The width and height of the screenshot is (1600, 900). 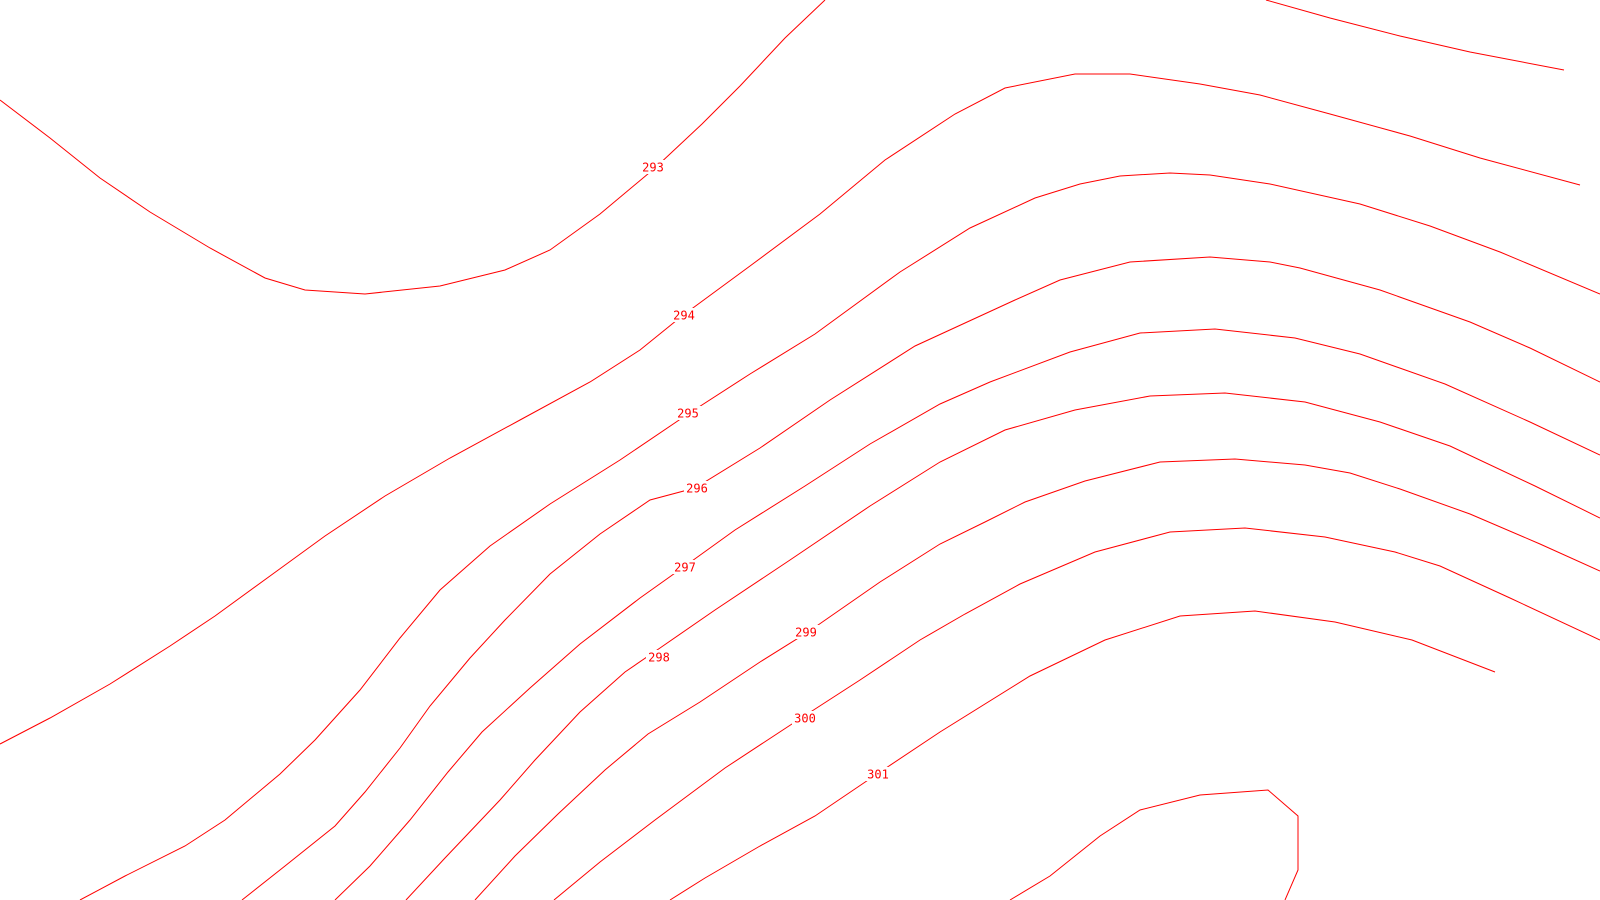 I want to click on contour-label-300: 300, so click(x=805, y=718).